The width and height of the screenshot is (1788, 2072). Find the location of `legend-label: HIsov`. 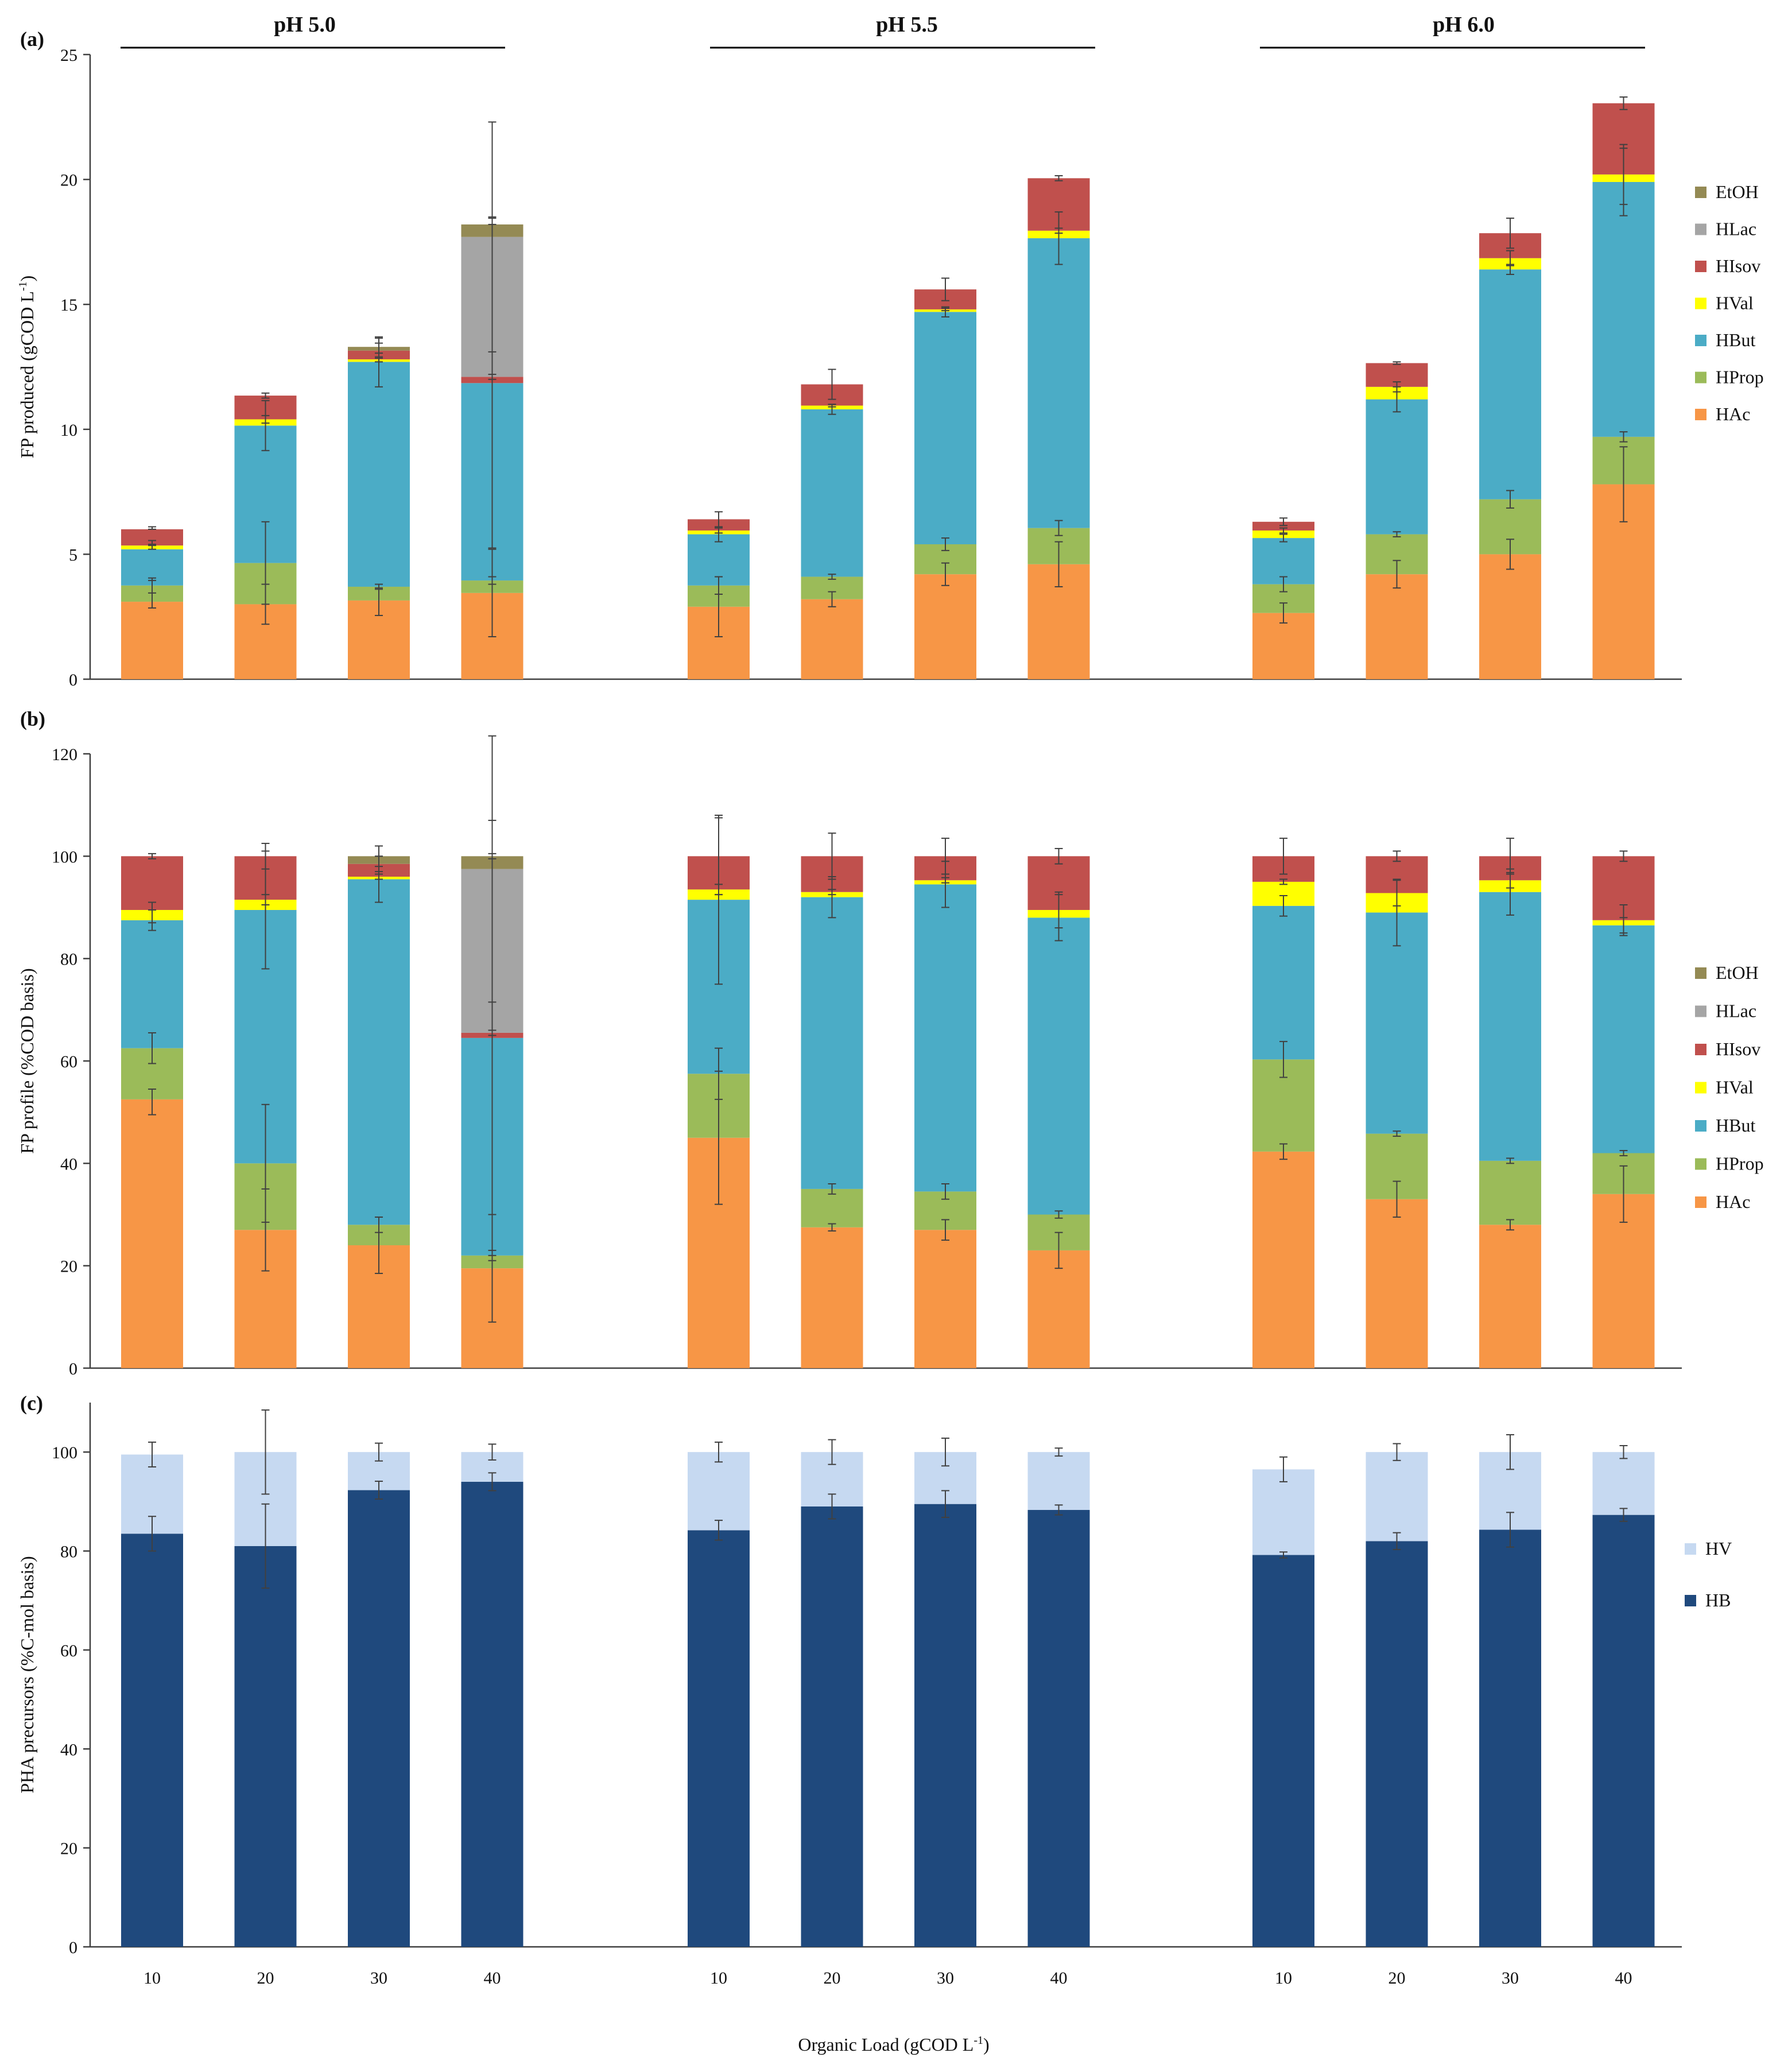

legend-label: HIsov is located at coordinates (1738, 1049).